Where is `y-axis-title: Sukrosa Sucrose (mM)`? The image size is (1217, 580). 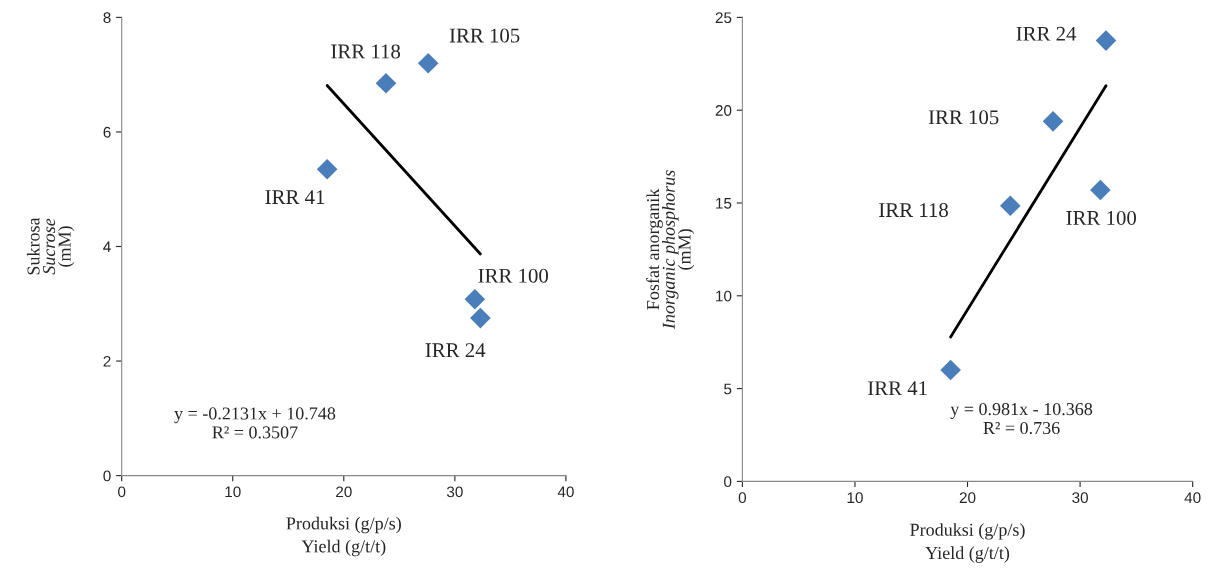 y-axis-title: Sukrosa Sucrose (mM) is located at coordinates (50, 246).